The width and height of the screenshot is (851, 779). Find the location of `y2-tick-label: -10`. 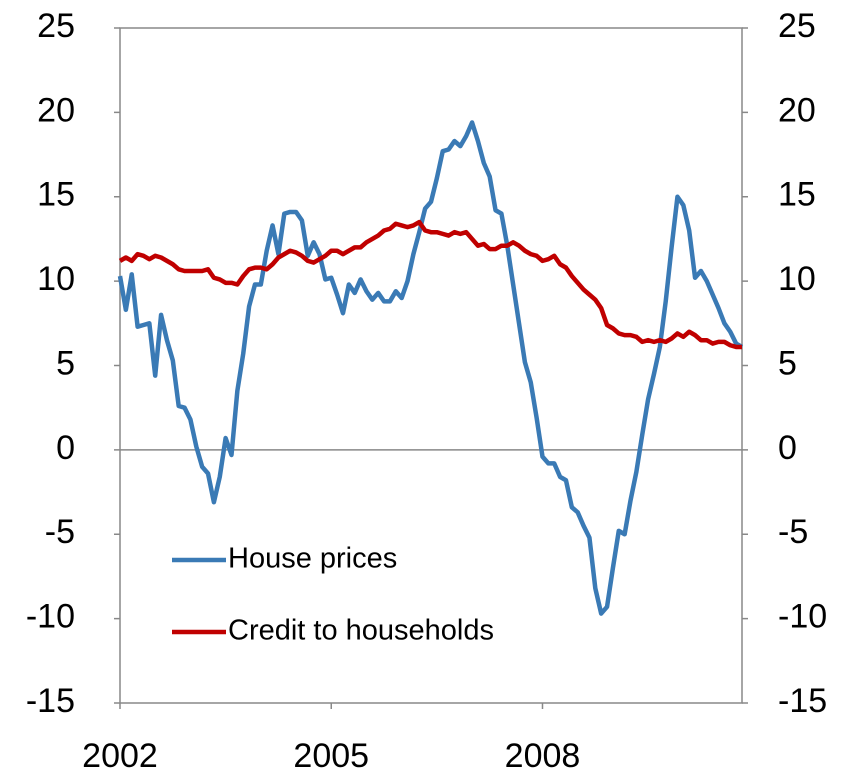

y2-tick-label: -10 is located at coordinates (802, 617).